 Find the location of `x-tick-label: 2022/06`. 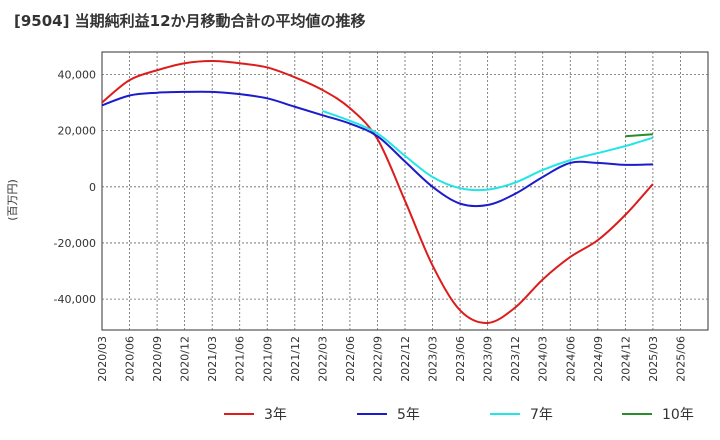

x-tick-label: 2022/06 is located at coordinates (350, 359).